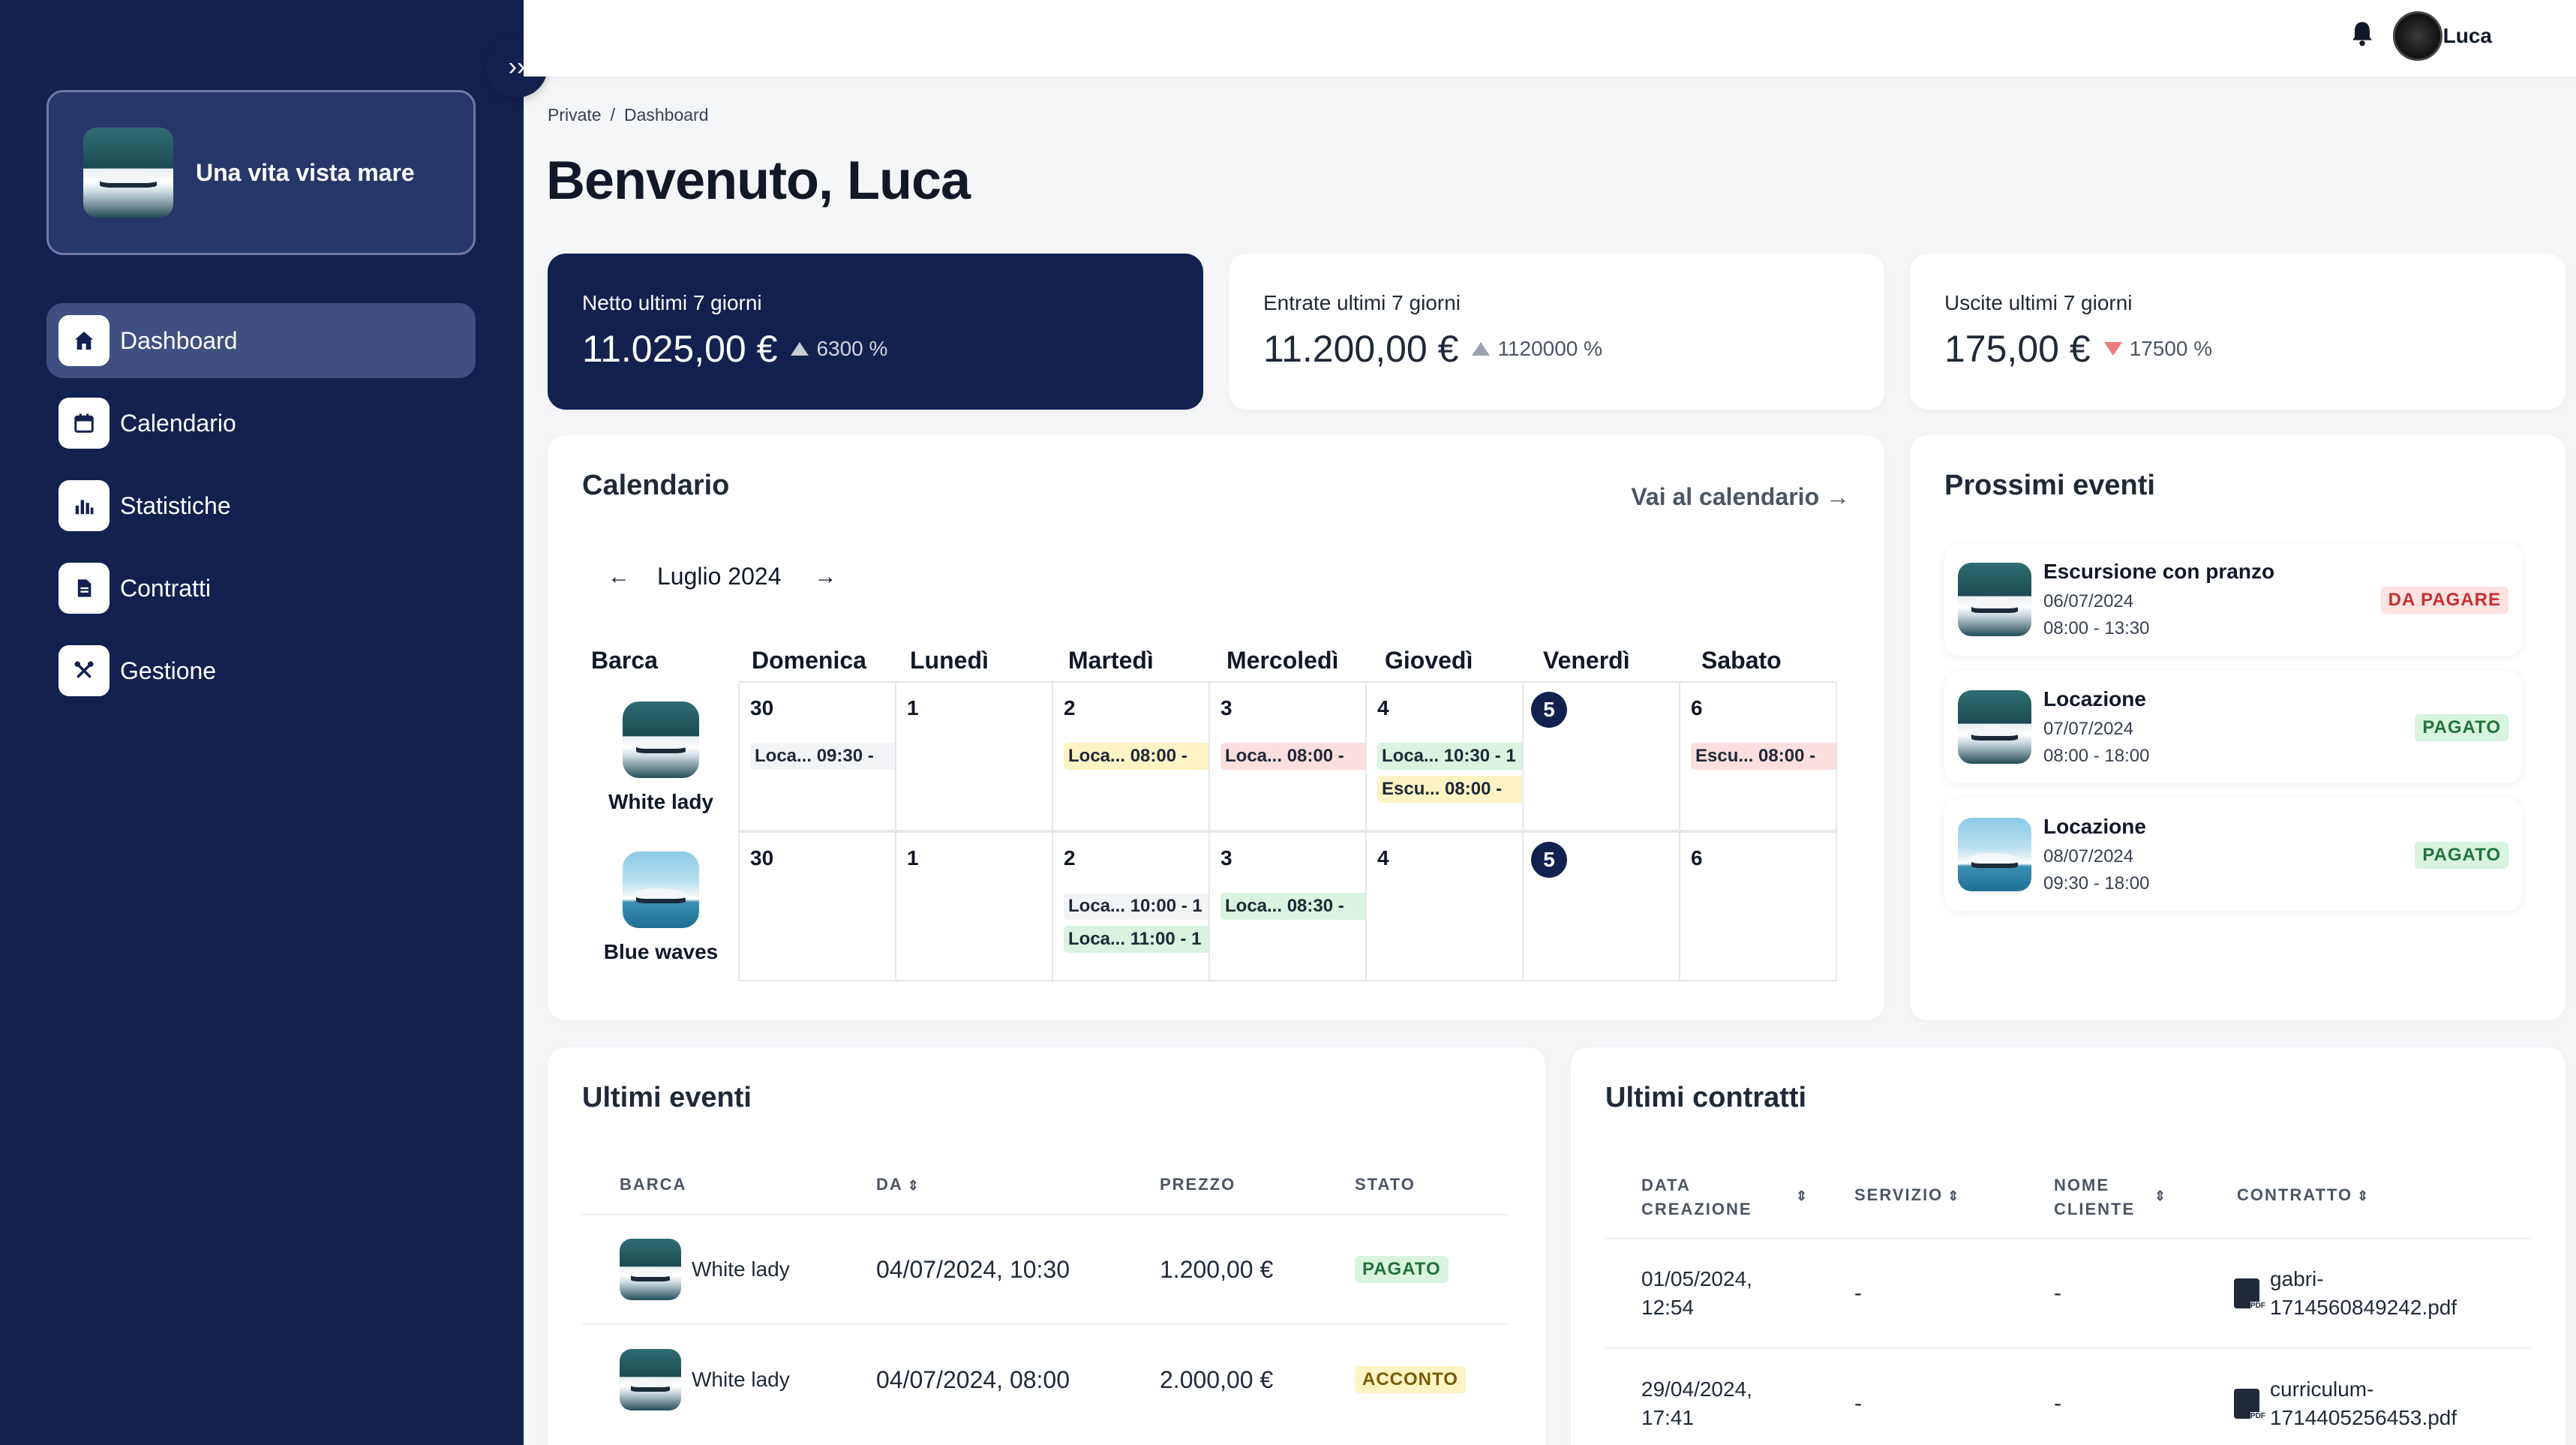 The width and height of the screenshot is (2576, 1445). Describe the element at coordinates (817, 906) in the screenshot. I see `day-cell: 30` at that location.